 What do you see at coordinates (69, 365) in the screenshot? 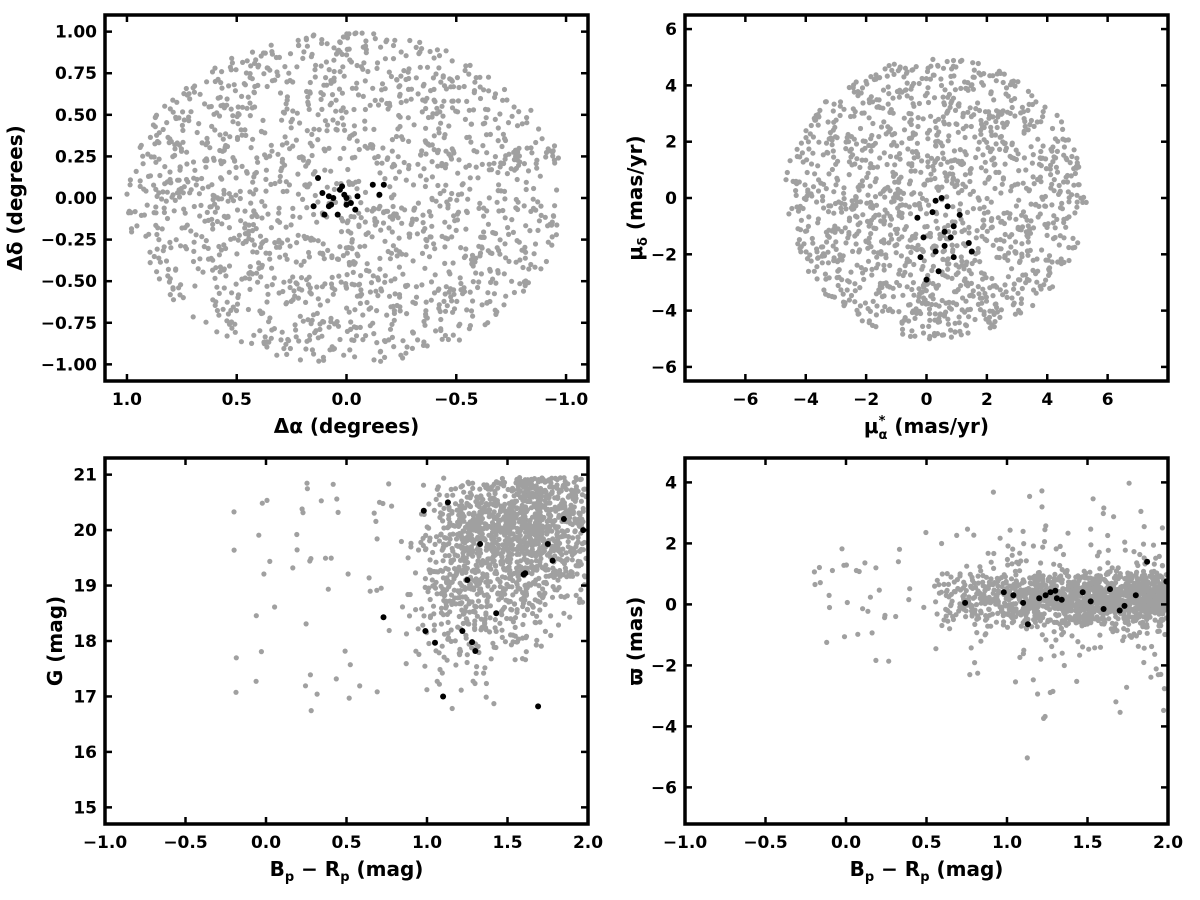
I see `y-tick-label: −1.00` at bounding box center [69, 365].